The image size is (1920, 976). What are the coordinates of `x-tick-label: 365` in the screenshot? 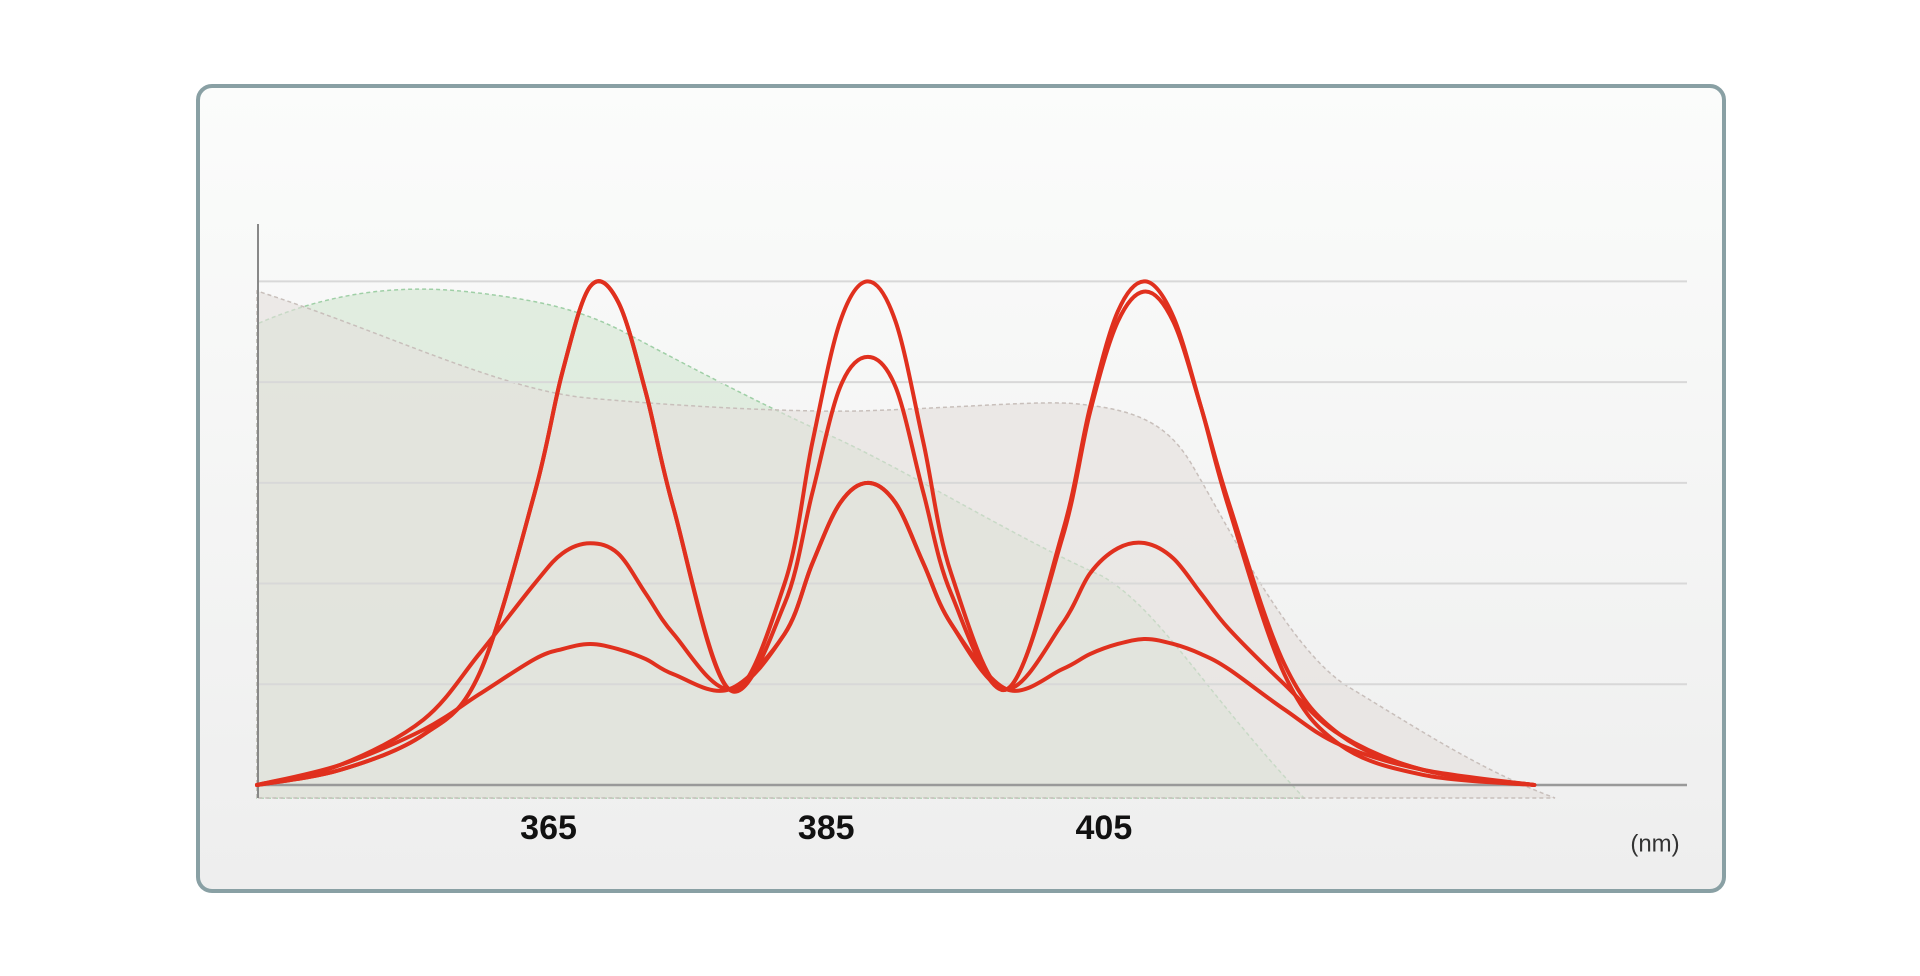 It's located at (548, 828).